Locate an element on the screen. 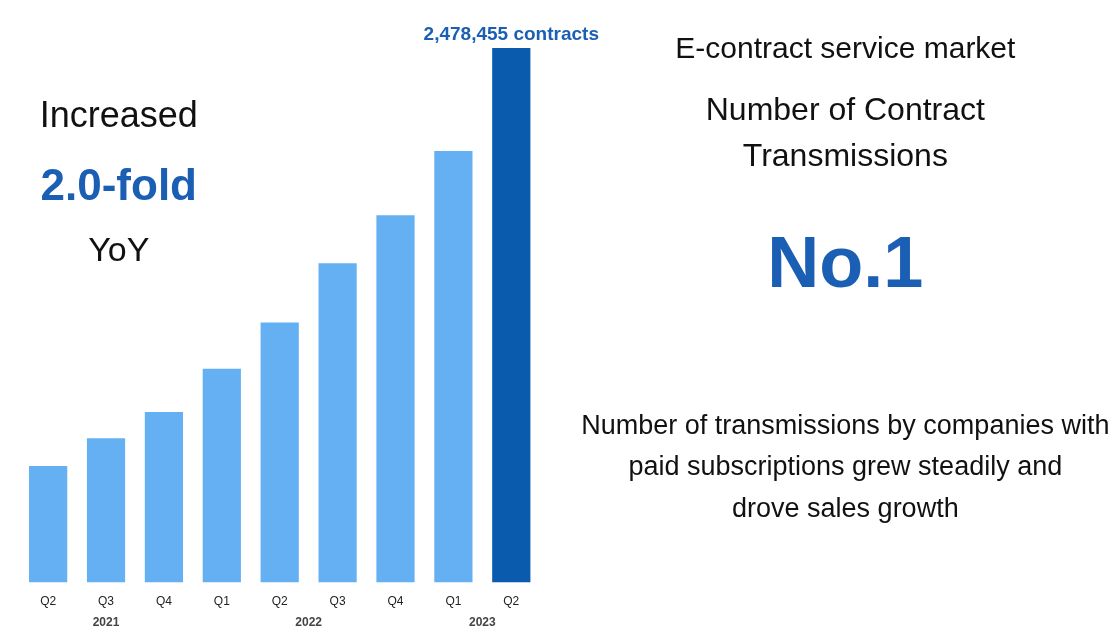 The height and width of the screenshot is (630, 1114). annotation: Increased is located at coordinates (118, 114).